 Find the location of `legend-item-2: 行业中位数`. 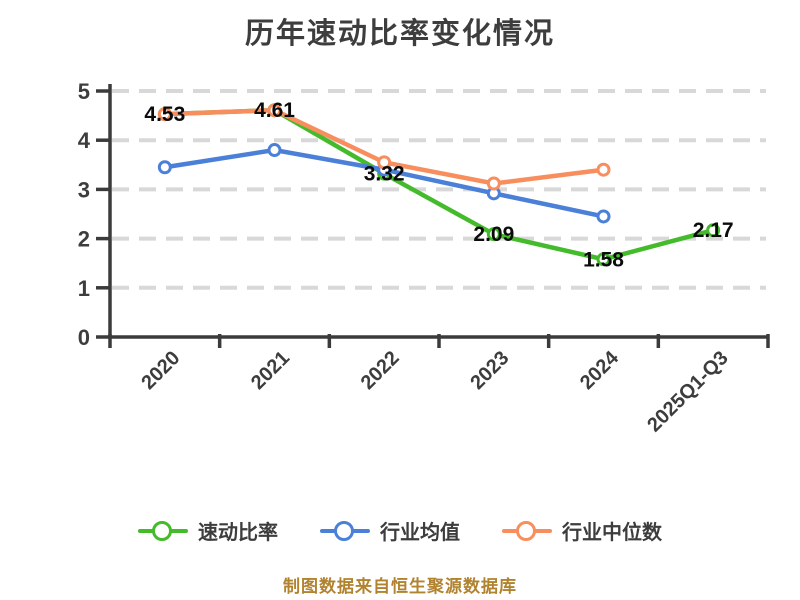

legend-item-2: 行业中位数 is located at coordinates (582, 530).